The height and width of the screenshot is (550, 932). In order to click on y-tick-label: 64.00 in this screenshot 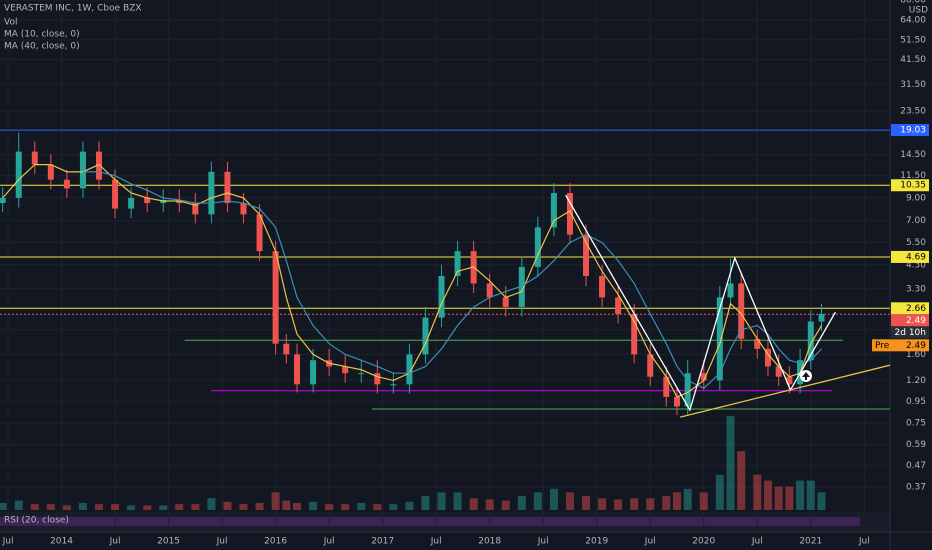, I will do `click(913, 21)`.